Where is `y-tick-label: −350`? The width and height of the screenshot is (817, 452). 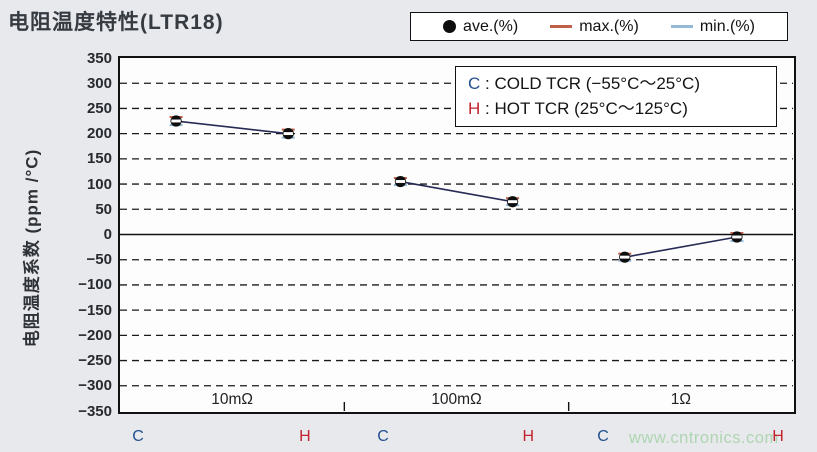
y-tick-label: −350 is located at coordinates (95, 411).